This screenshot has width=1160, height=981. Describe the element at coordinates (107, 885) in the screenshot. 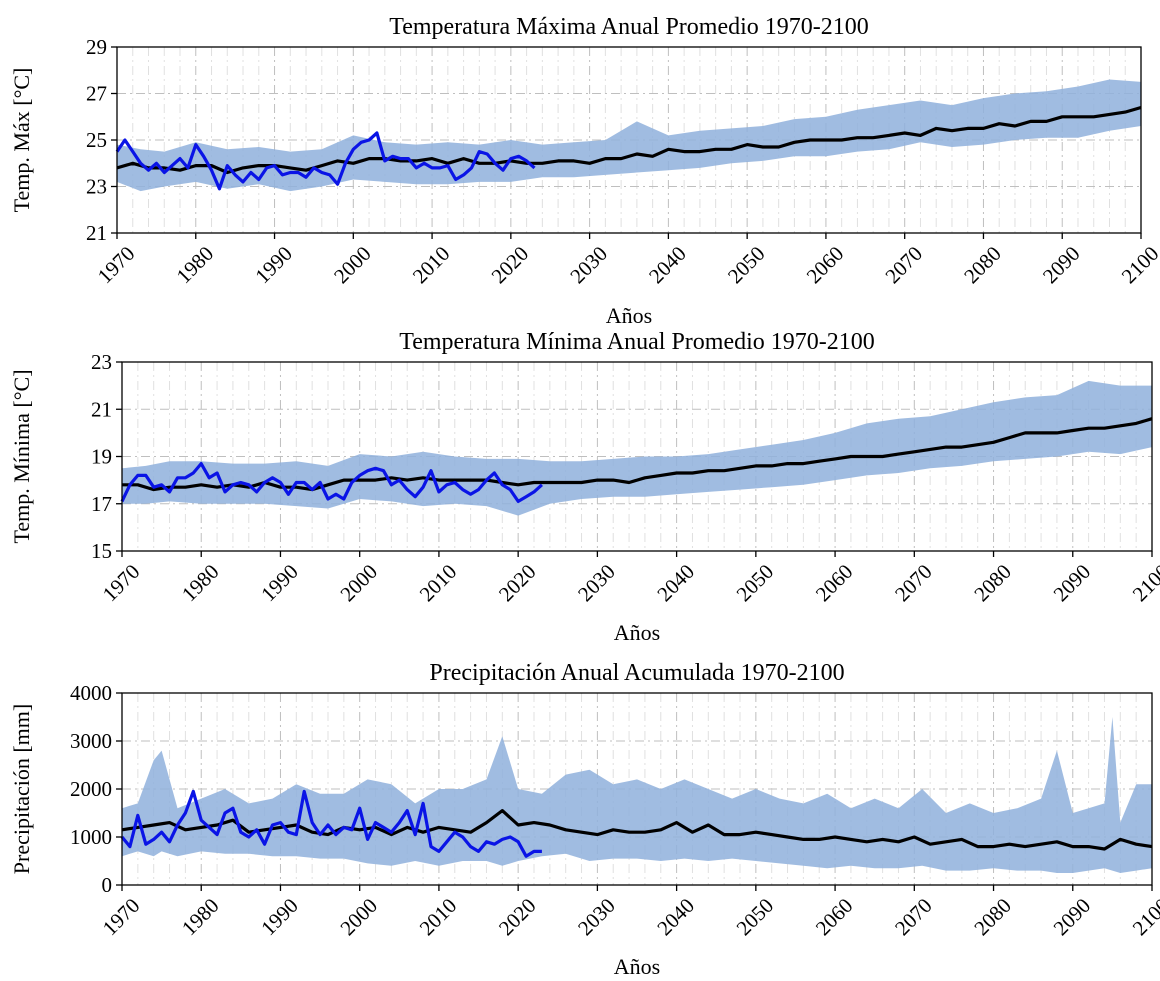

I see `y-tick-label: 0` at that location.